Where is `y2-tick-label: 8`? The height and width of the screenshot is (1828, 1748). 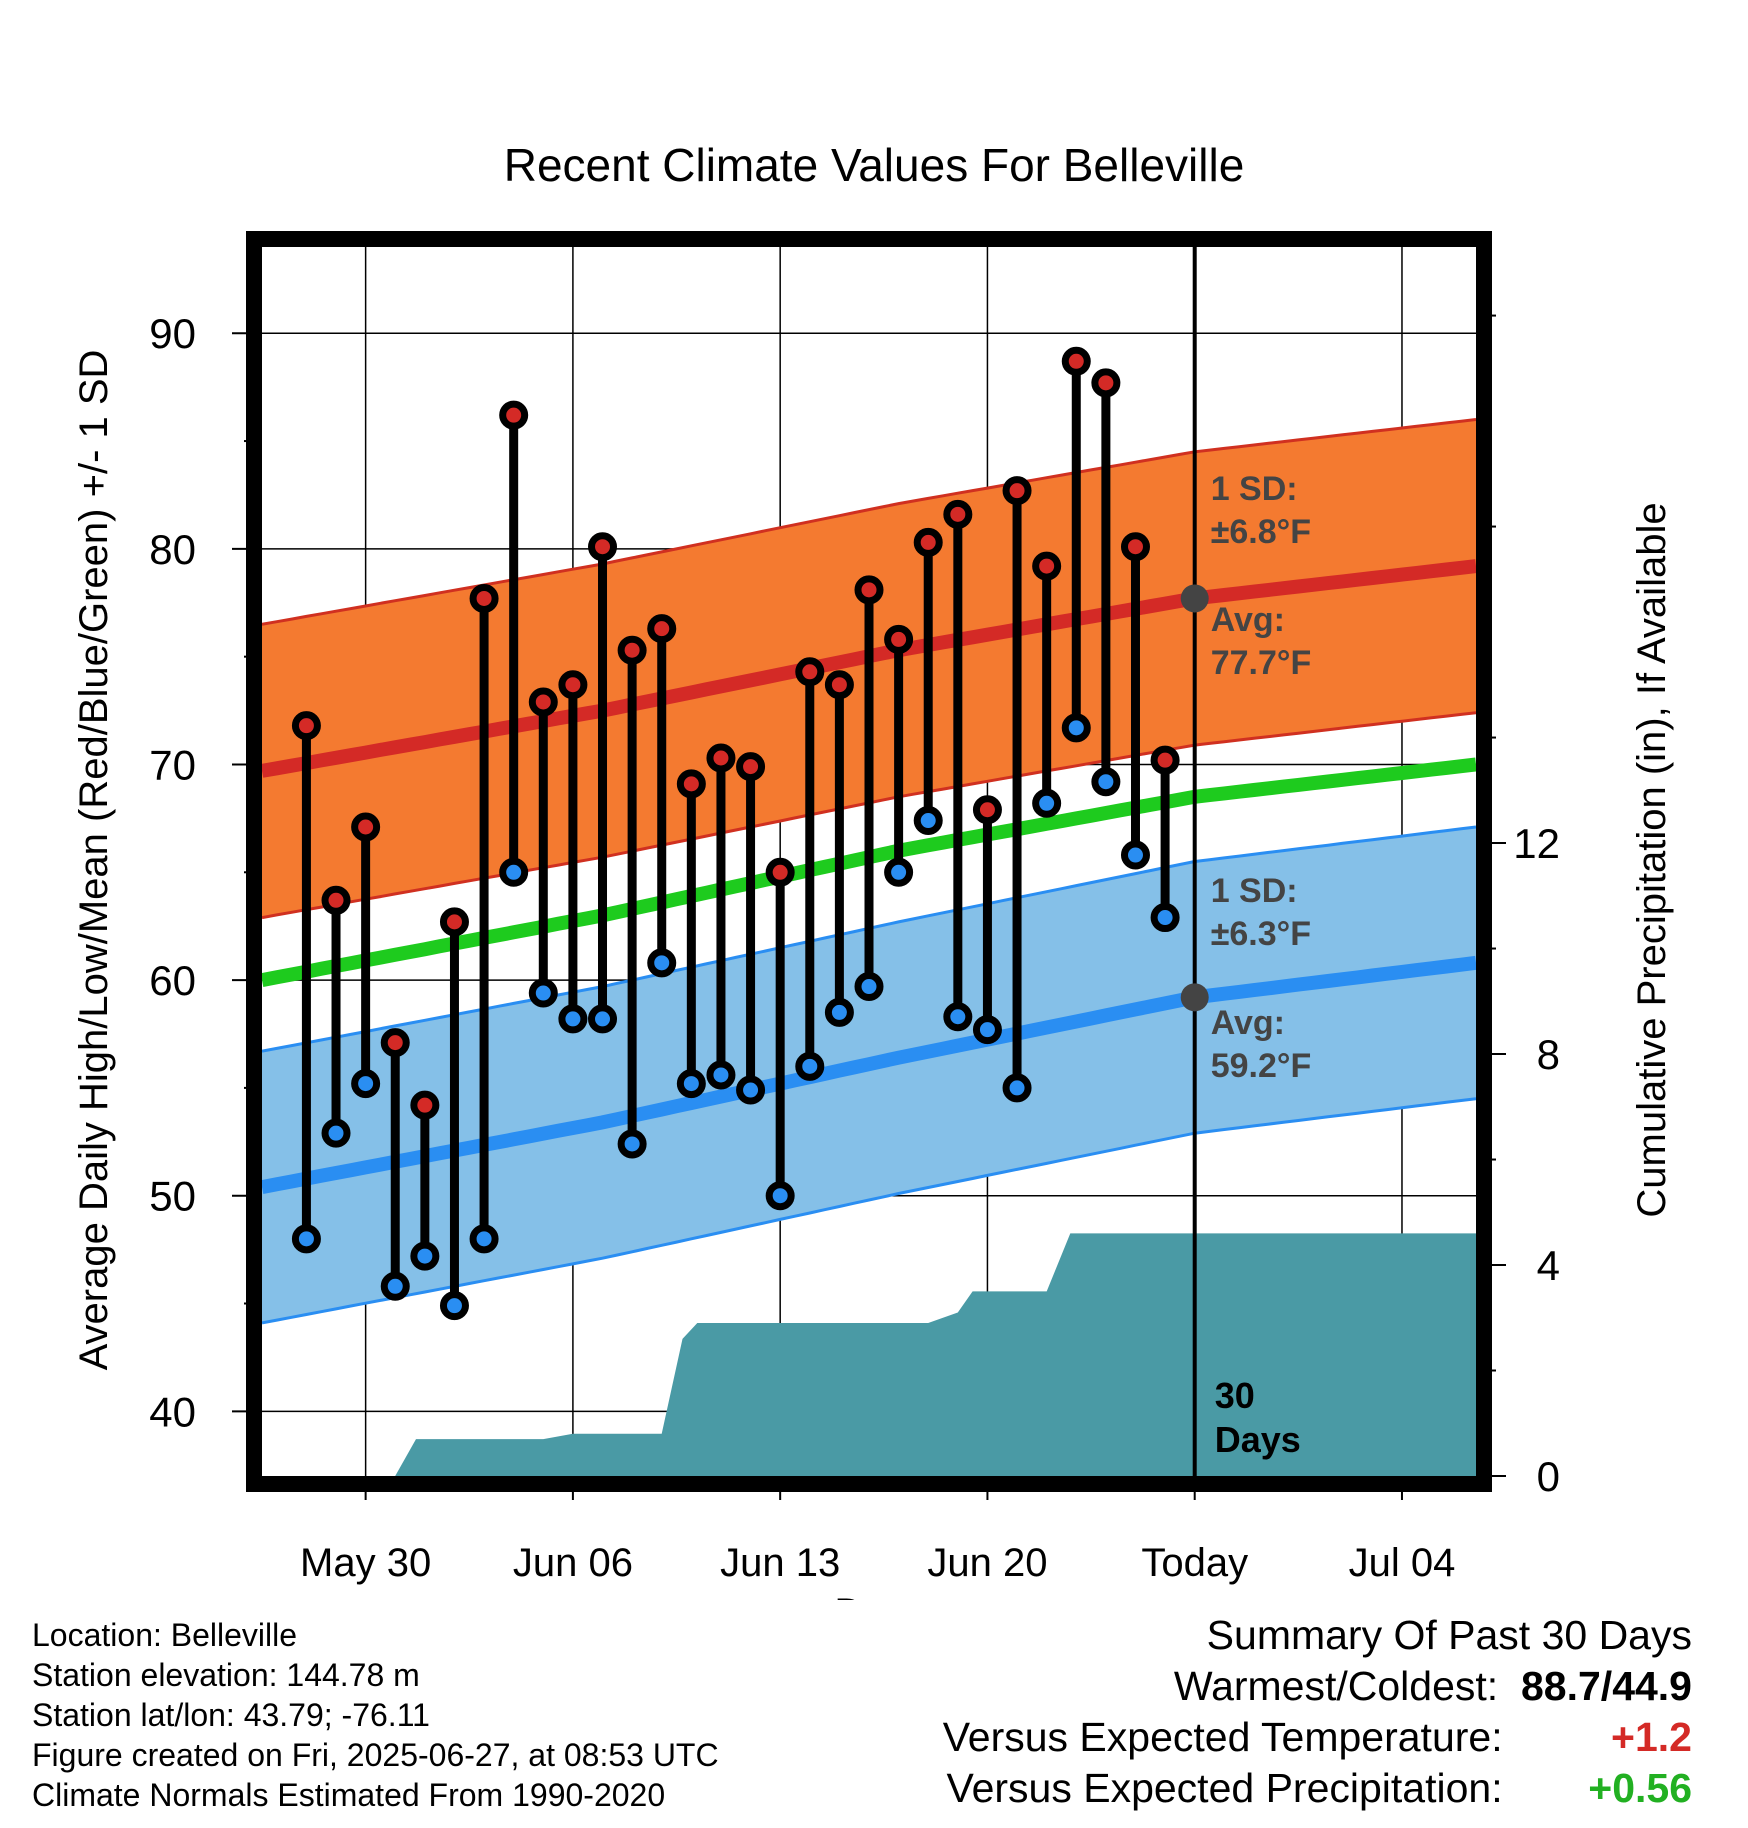
y2-tick-label: 8 is located at coordinates (1548, 1054).